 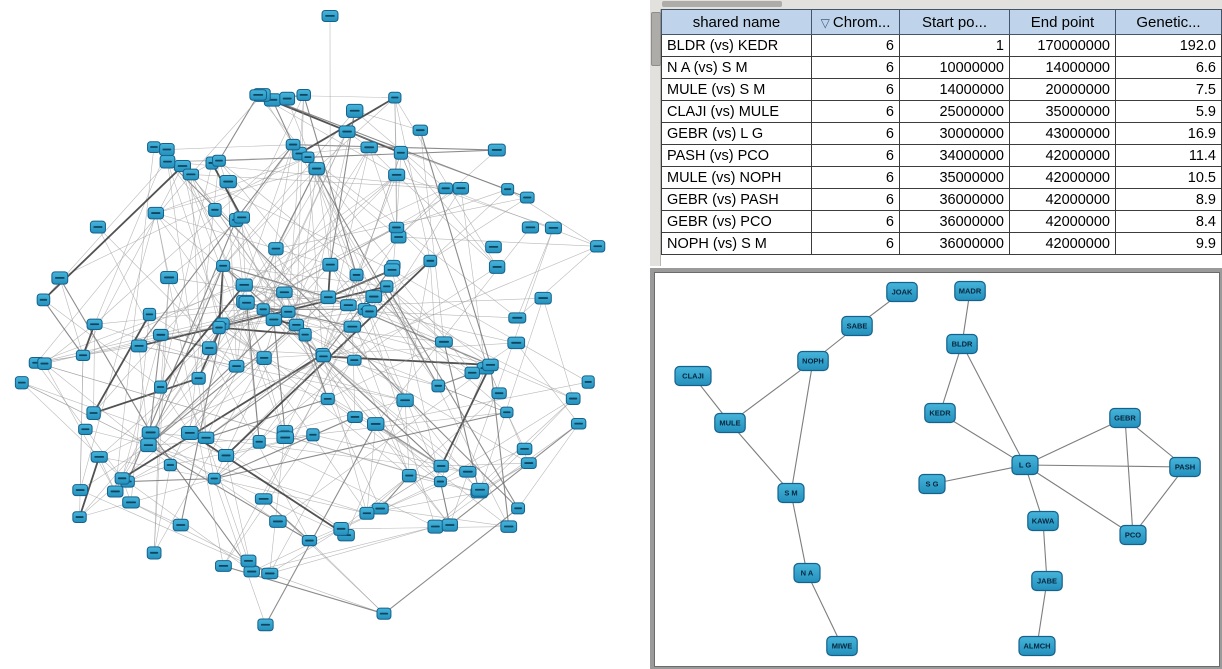 I want to click on network-node-N A: N A, so click(x=807, y=573).